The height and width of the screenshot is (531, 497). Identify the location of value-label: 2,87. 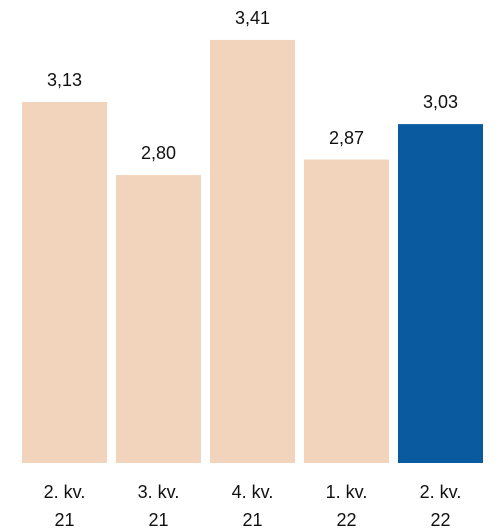
(346, 137).